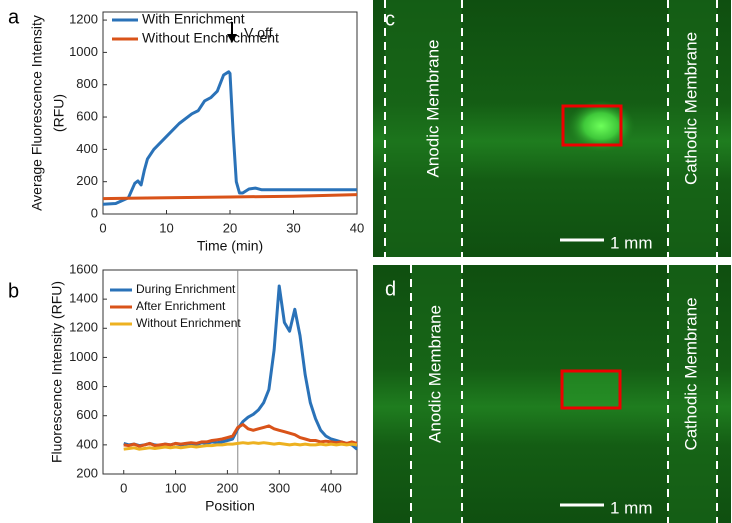 The image size is (732, 523). What do you see at coordinates (331, 487) in the screenshot?
I see `x-tick-label: 400` at bounding box center [331, 487].